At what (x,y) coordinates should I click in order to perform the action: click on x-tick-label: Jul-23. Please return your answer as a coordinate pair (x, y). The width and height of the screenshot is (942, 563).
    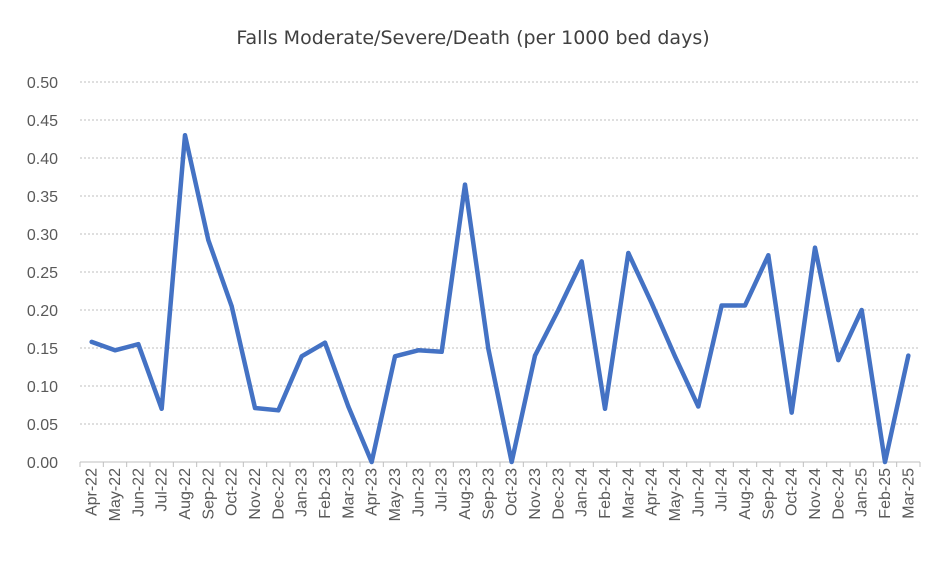
    Looking at the image, I should click on (442, 490).